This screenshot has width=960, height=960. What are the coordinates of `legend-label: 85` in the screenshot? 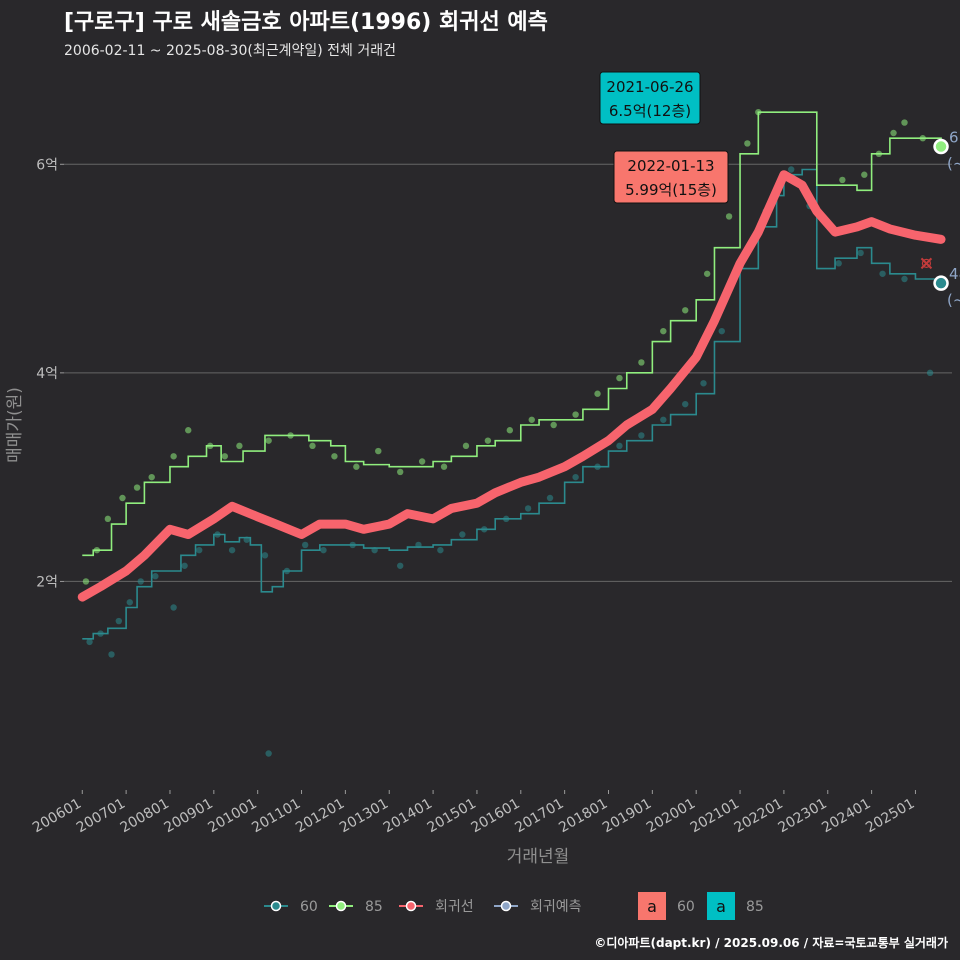 It's located at (374, 907).